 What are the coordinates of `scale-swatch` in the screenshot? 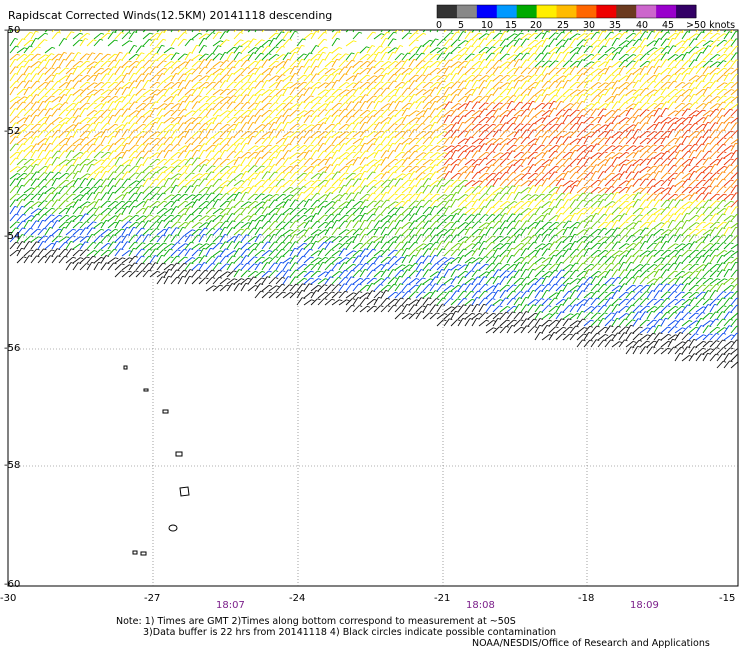 It's located at (586, 11).